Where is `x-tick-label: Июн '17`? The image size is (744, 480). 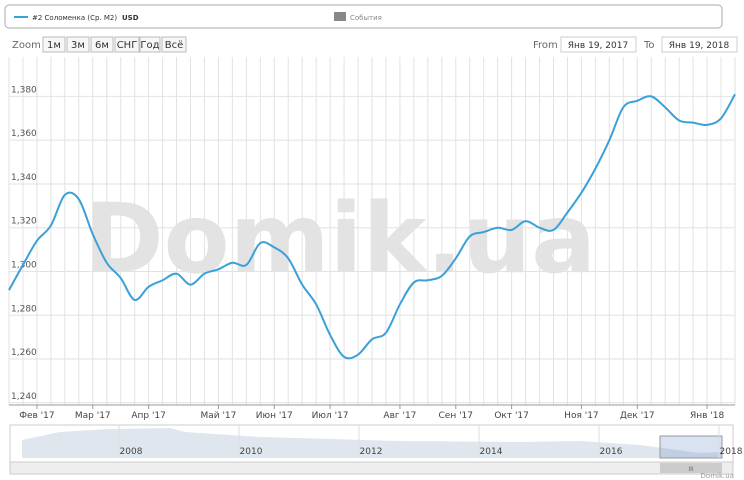
x-tick-label: Июн '17 is located at coordinates (274, 416).